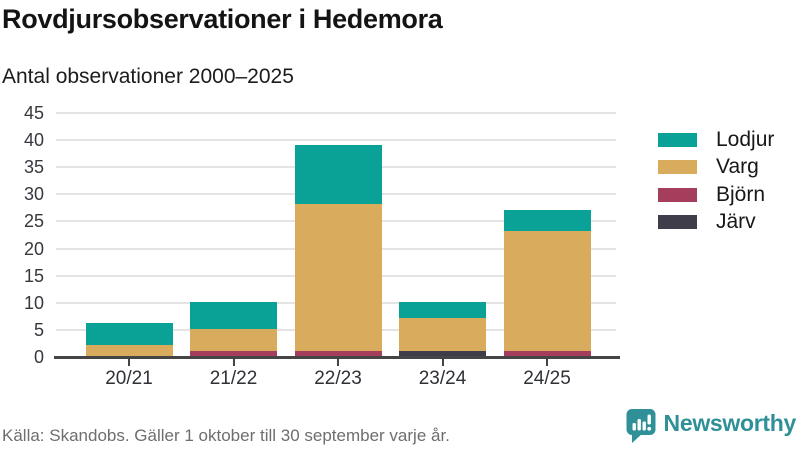 The height and width of the screenshot is (450, 800). I want to click on legend-item-lodjur: Lodjur, so click(716, 140).